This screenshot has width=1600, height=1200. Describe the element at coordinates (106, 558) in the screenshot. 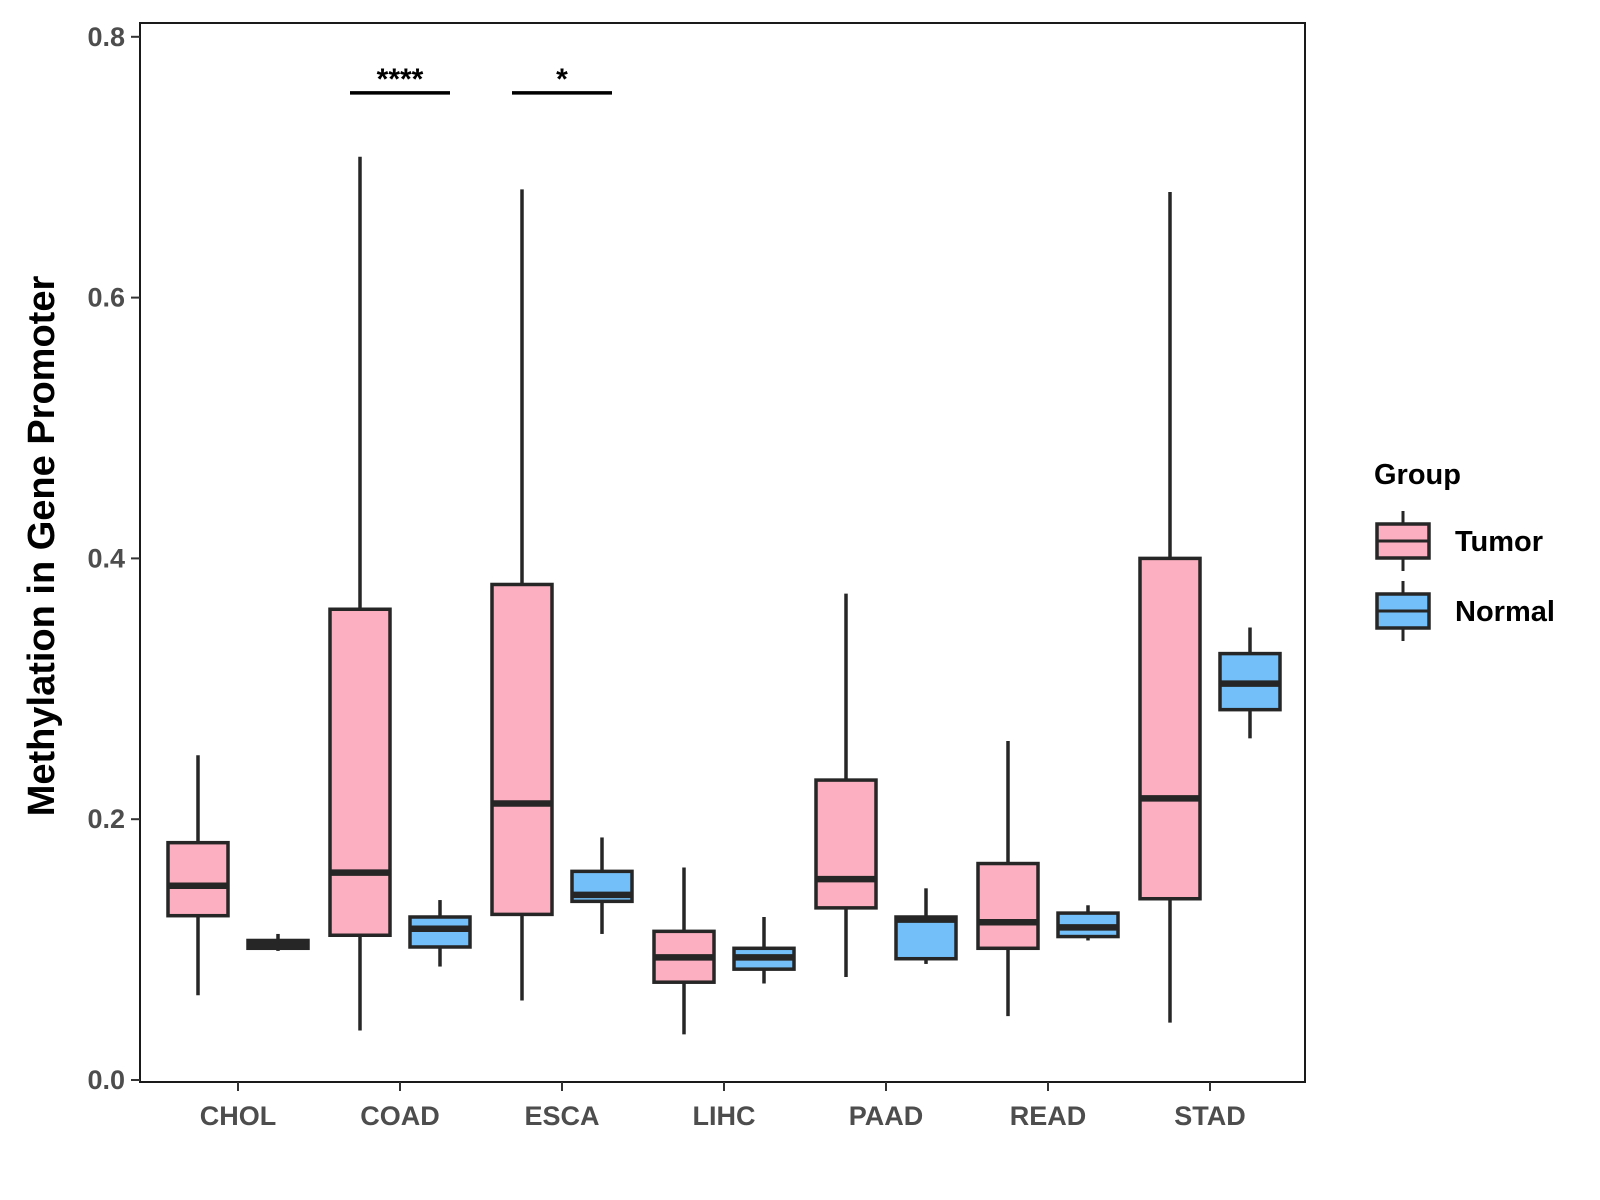

I see `y-tick-label: 0.4` at that location.